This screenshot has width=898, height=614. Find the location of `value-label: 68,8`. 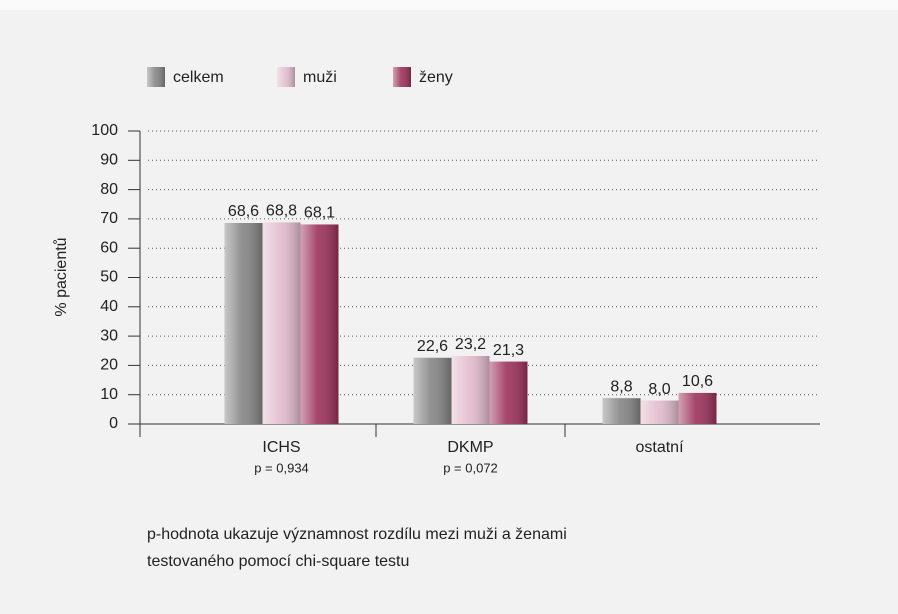

value-label: 68,8 is located at coordinates (281, 211).